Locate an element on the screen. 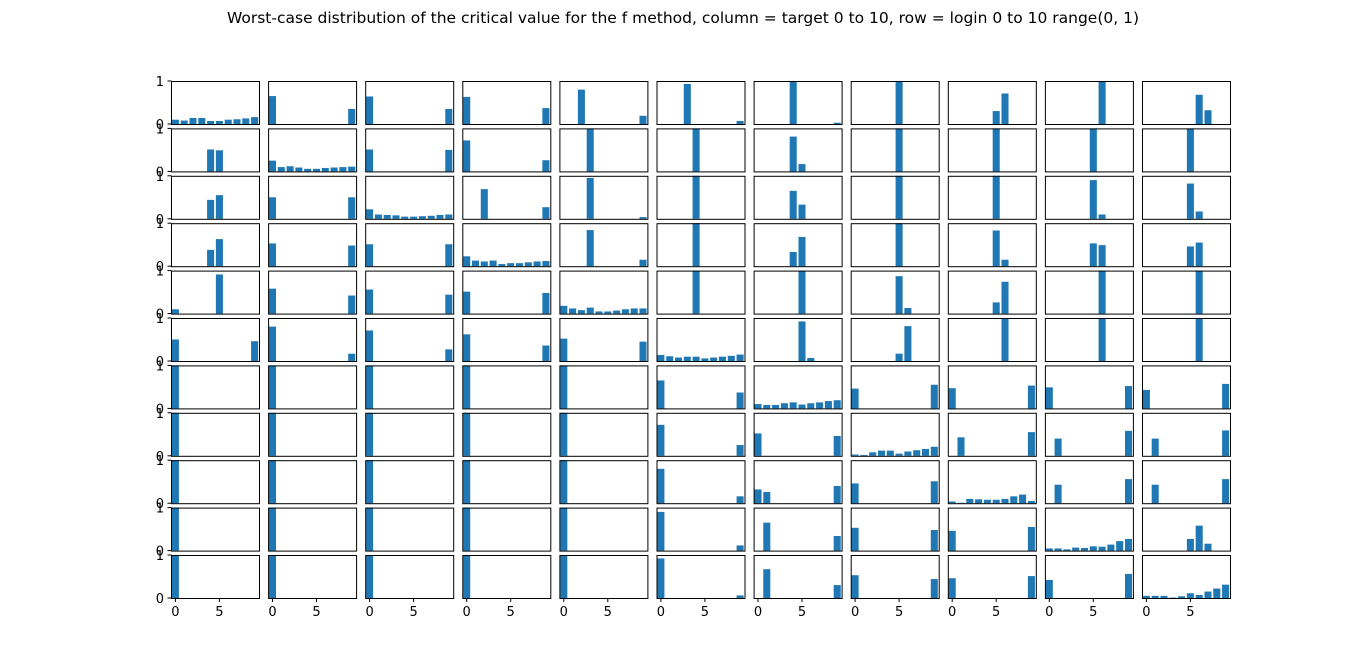 Image resolution: width=1366 pixels, height=671 pixels. bar-r3-c0-x5 is located at coordinates (219, 253).